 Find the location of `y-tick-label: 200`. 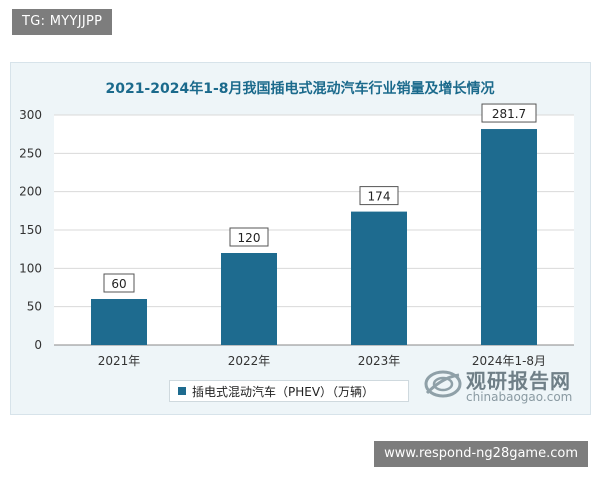

y-tick-label: 200 is located at coordinates (30, 192).